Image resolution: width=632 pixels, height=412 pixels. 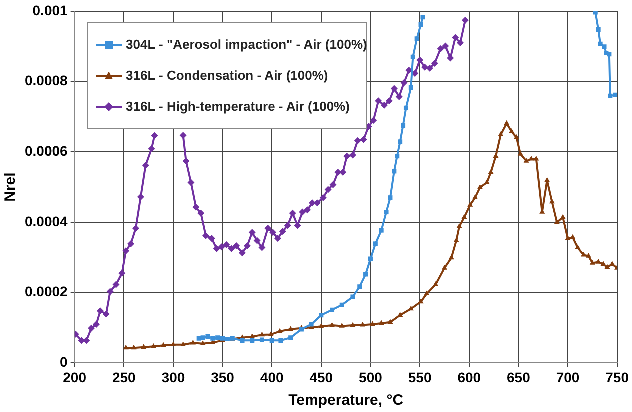 I want to click on x-tick-label: 650, so click(x=519, y=377).